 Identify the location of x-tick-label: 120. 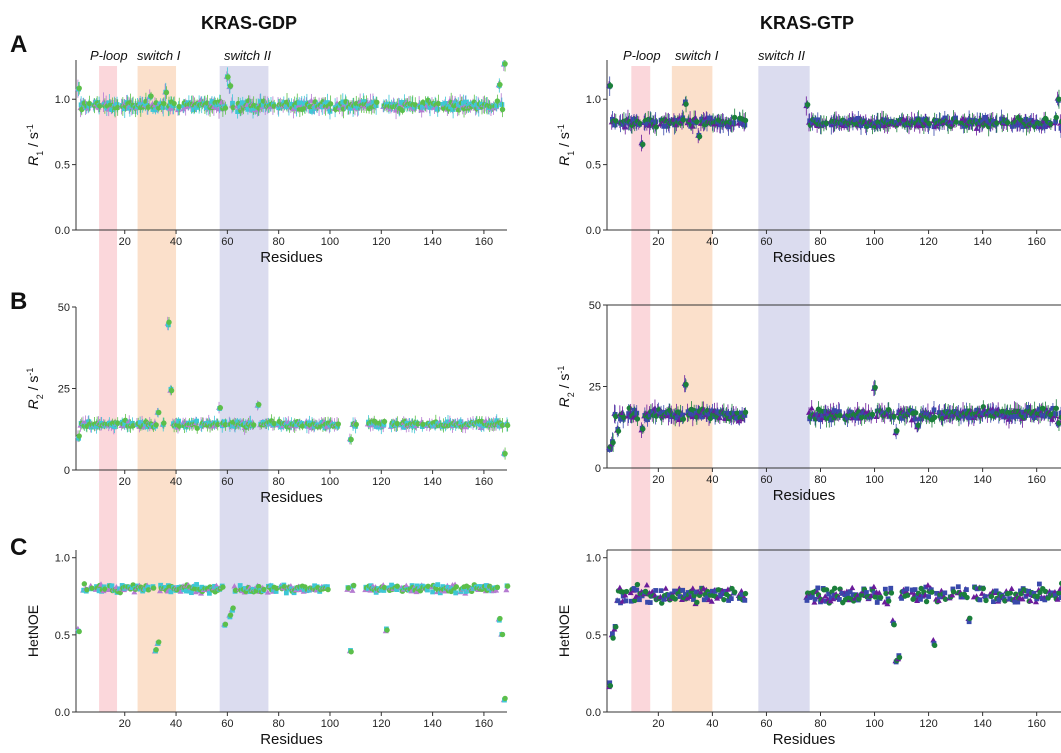
(381, 724).